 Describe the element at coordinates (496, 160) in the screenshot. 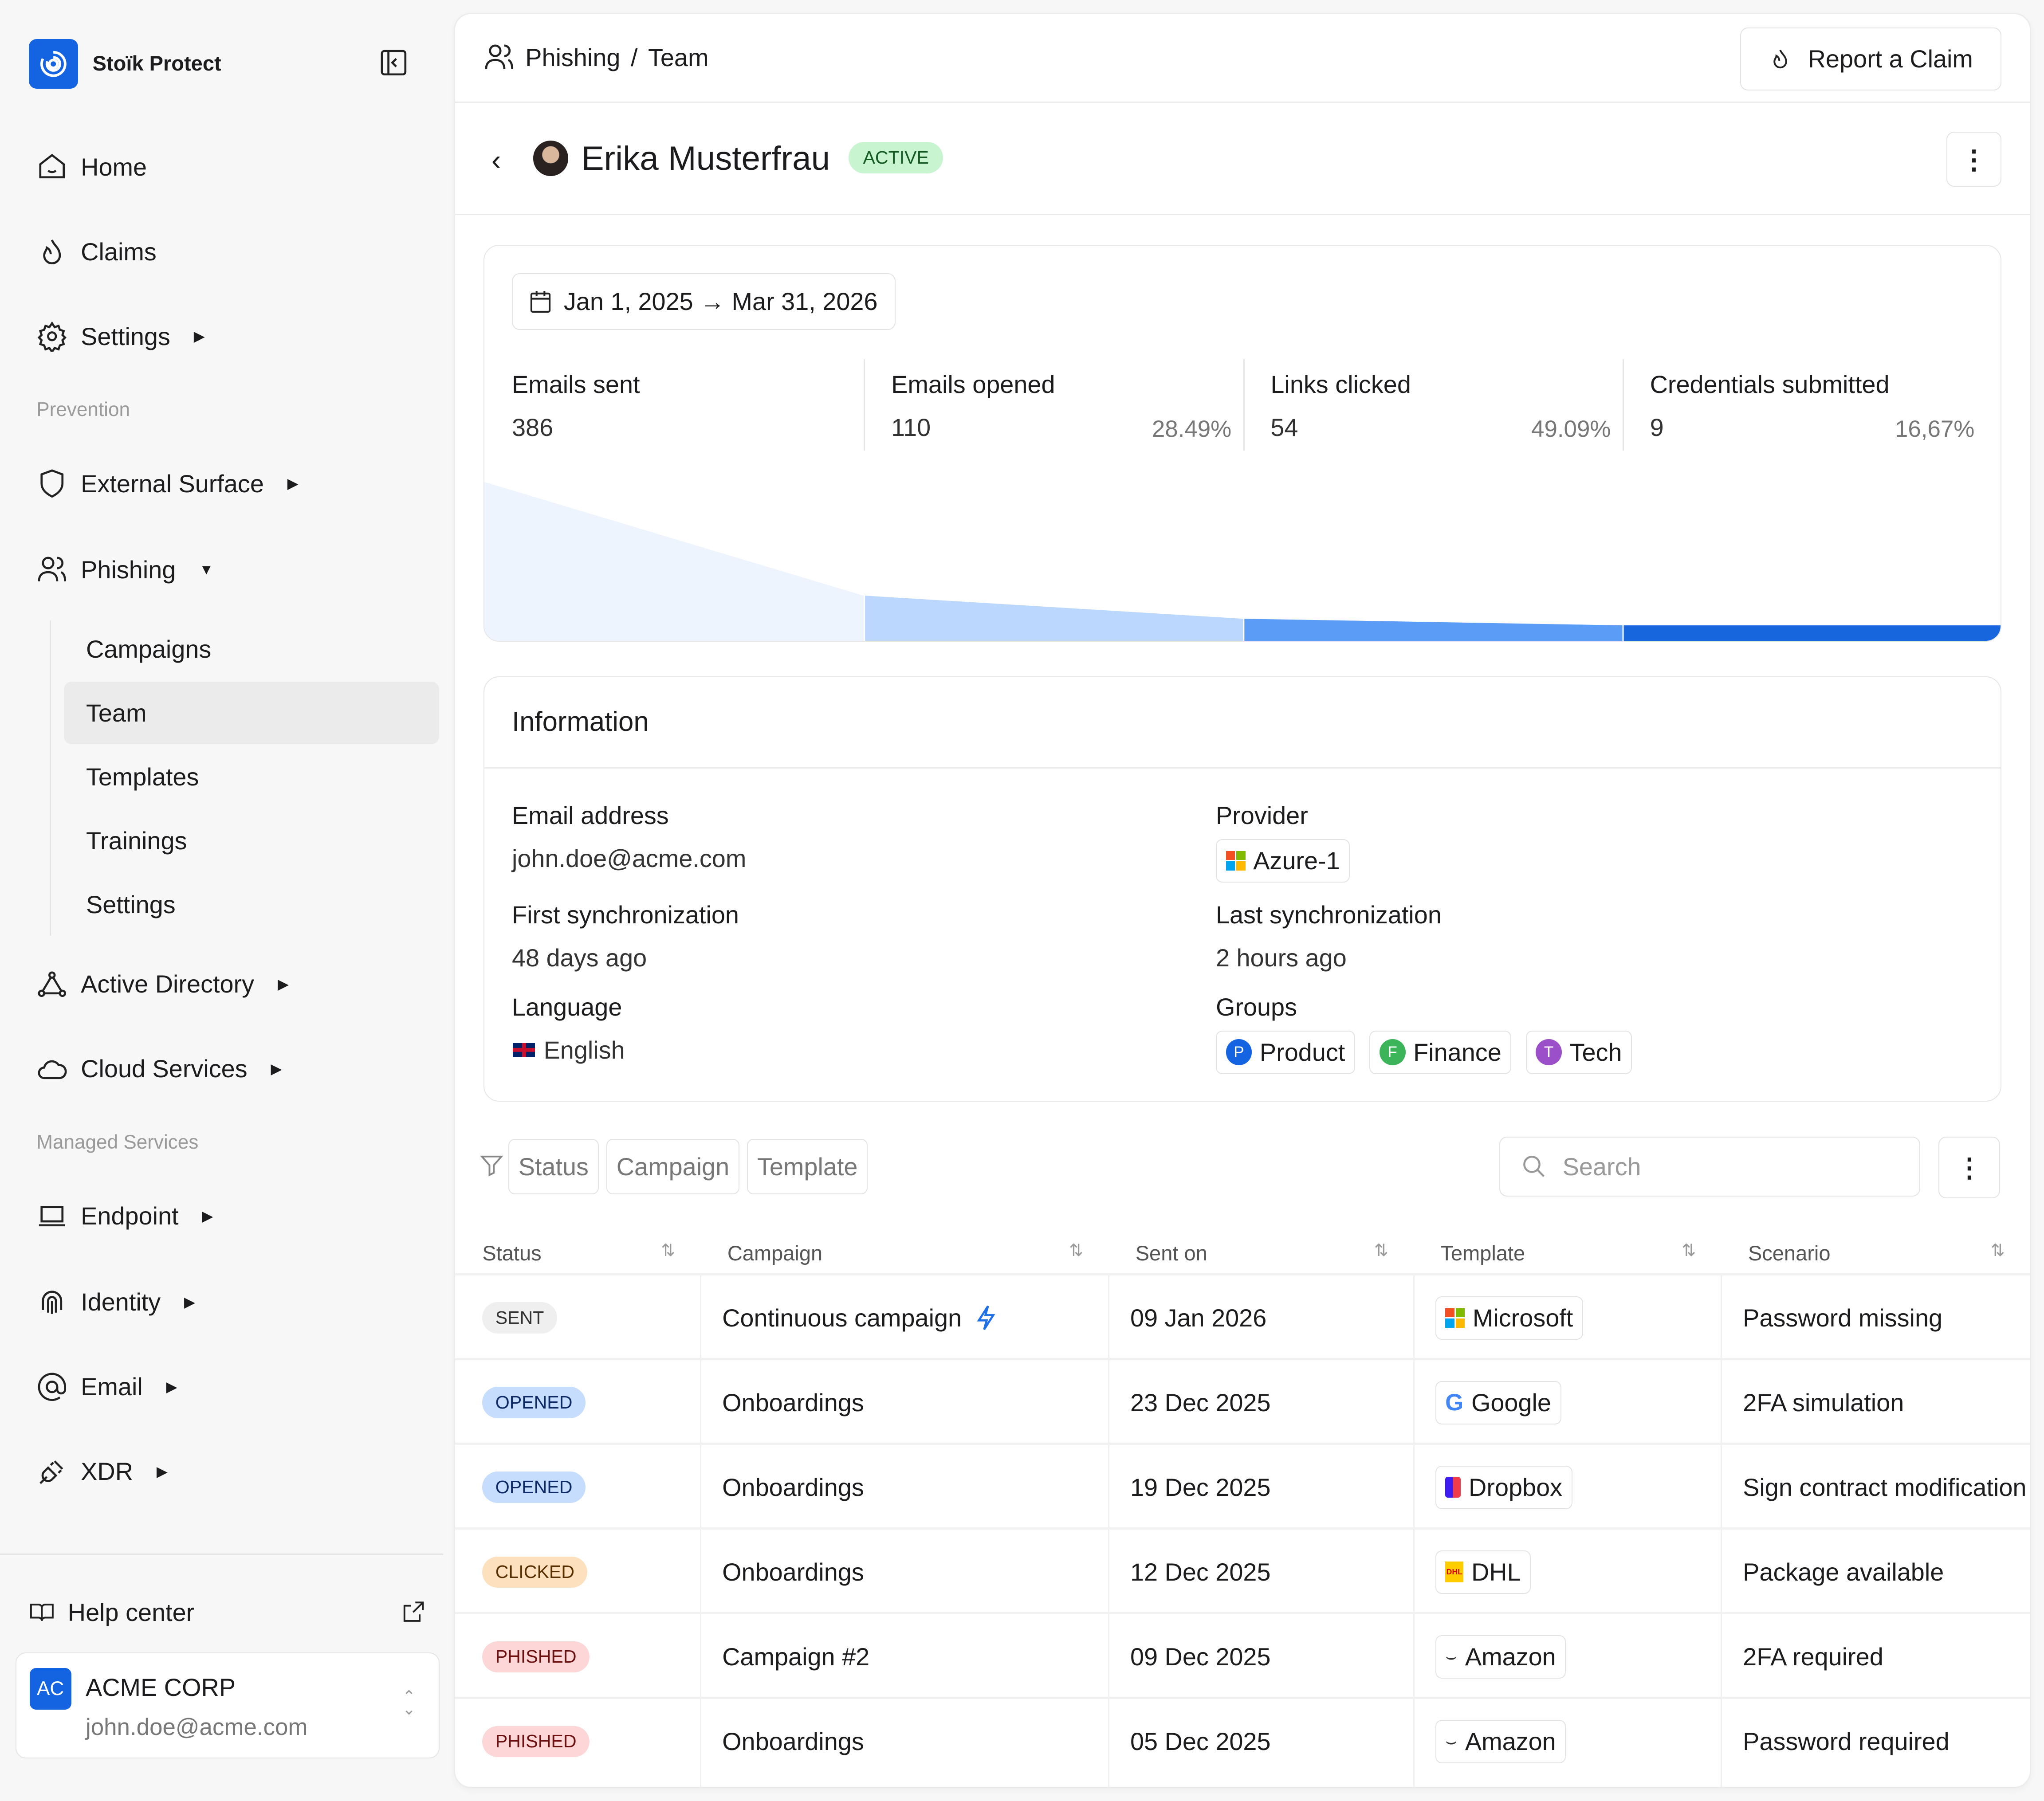

I see `back-chevron-icon: ‹` at that location.